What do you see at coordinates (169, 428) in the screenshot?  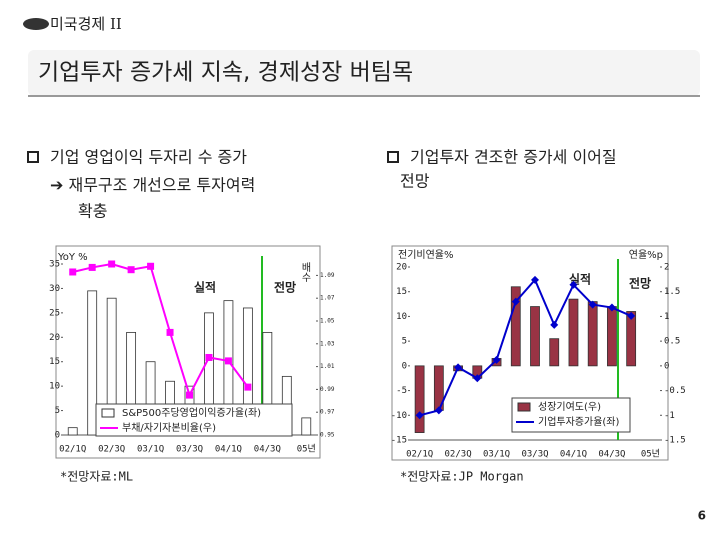 I see `legend-label: 부채/자기자본비율(우)` at bounding box center [169, 428].